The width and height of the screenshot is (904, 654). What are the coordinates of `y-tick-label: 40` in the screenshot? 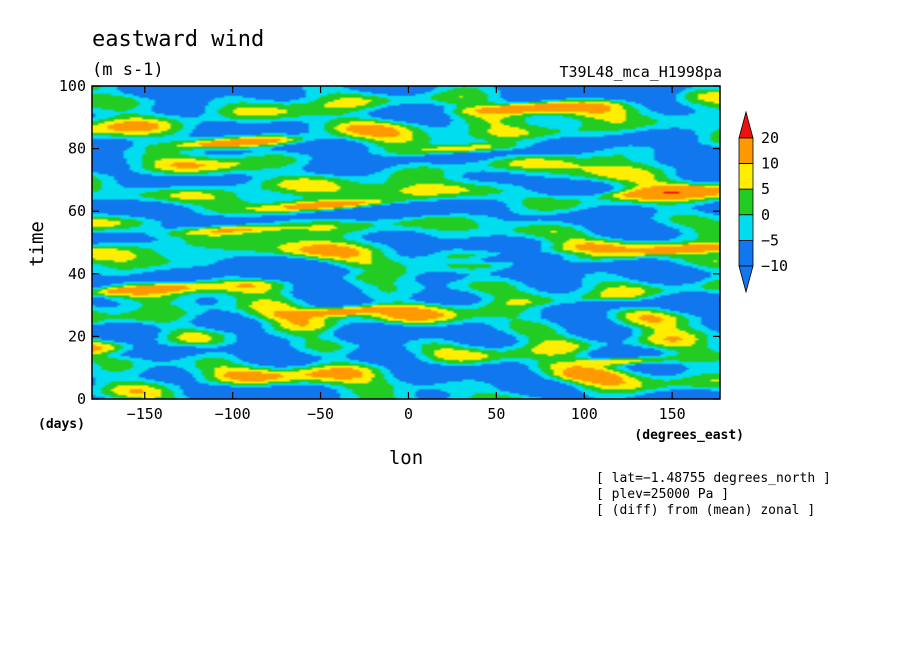 It's located at (77, 274).